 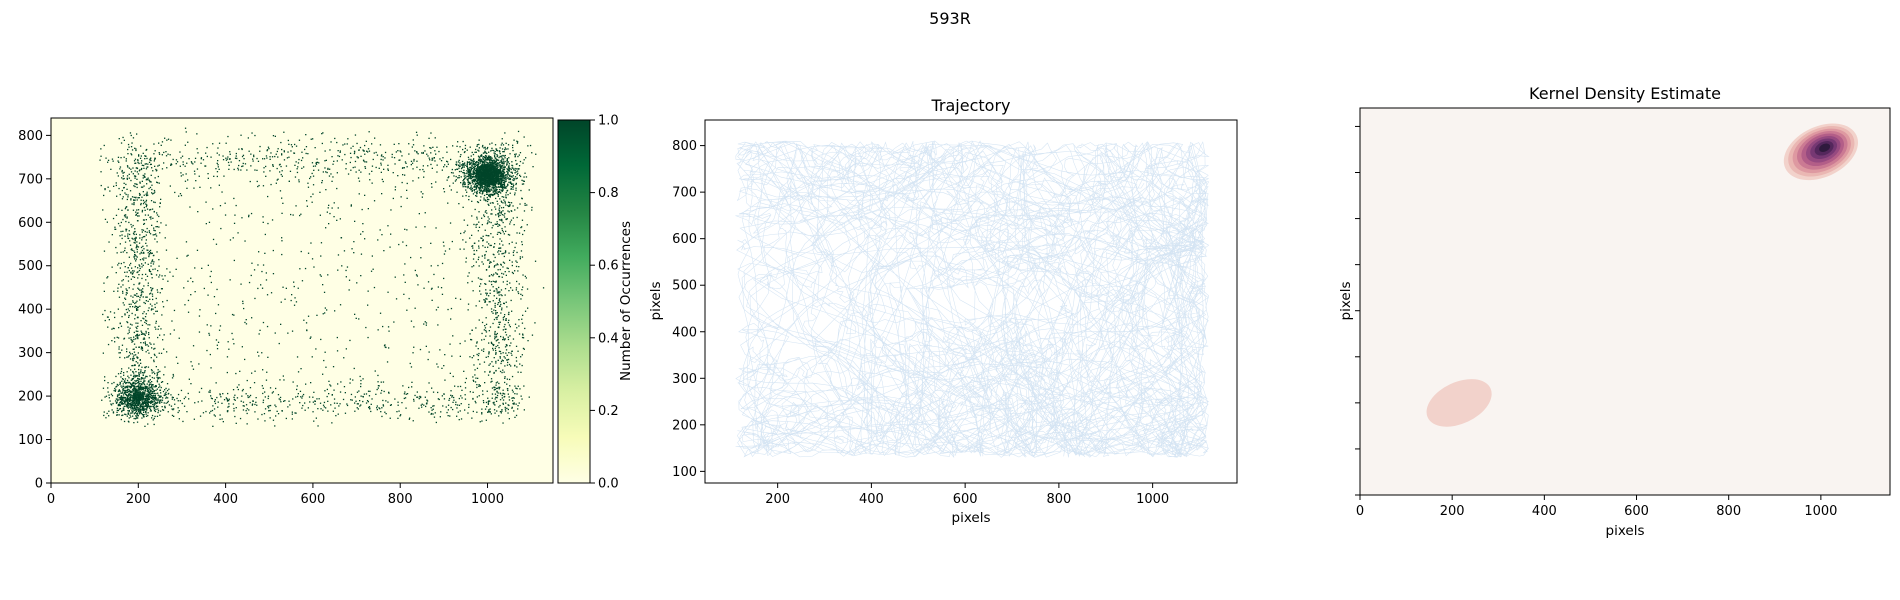 I want to click on kde-x-tick-label: 200, so click(x=1452, y=511).